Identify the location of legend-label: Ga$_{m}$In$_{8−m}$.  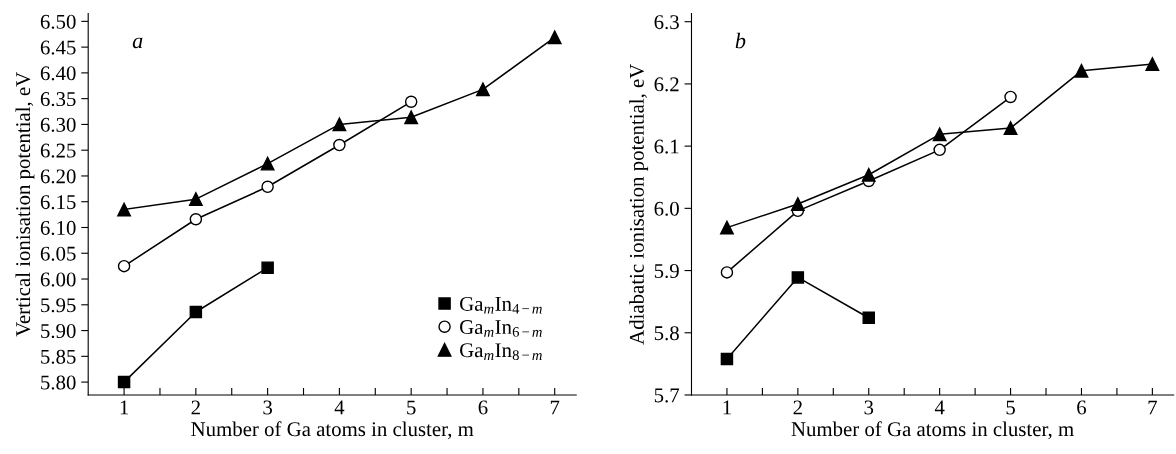
(501, 352).